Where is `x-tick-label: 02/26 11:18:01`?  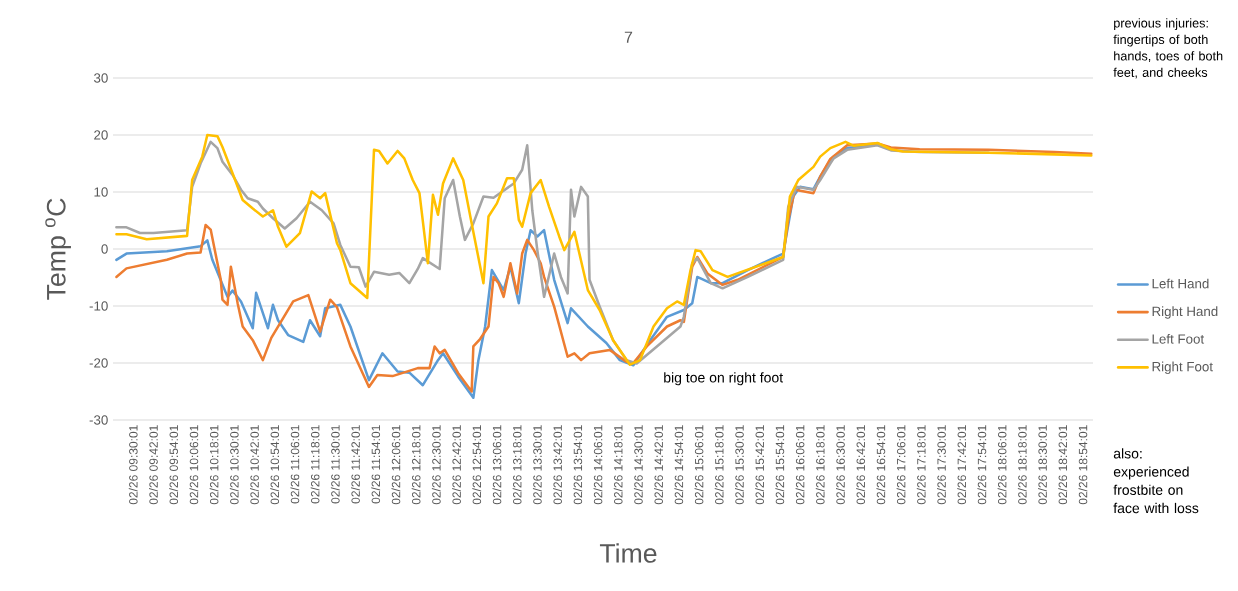 x-tick-label: 02/26 11:18:01 is located at coordinates (315, 464).